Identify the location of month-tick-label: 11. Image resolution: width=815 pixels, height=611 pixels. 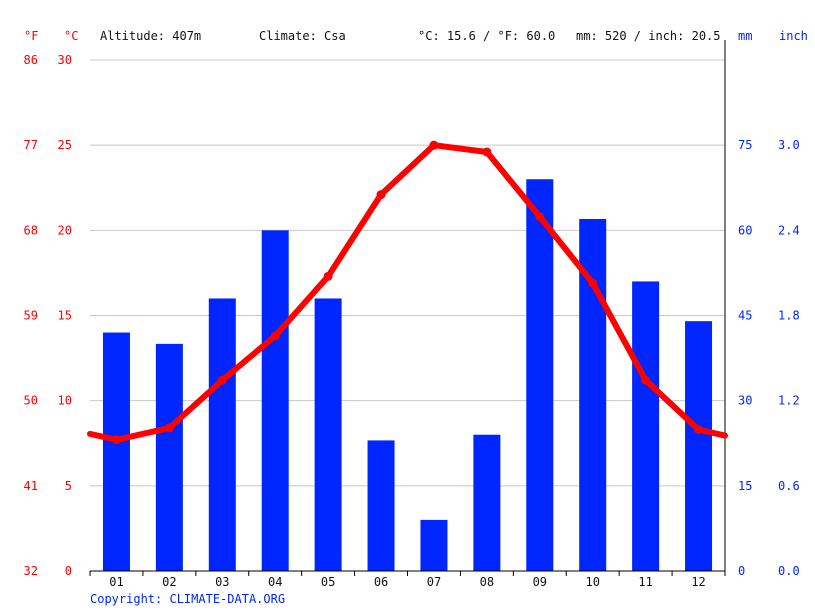
(645, 582).